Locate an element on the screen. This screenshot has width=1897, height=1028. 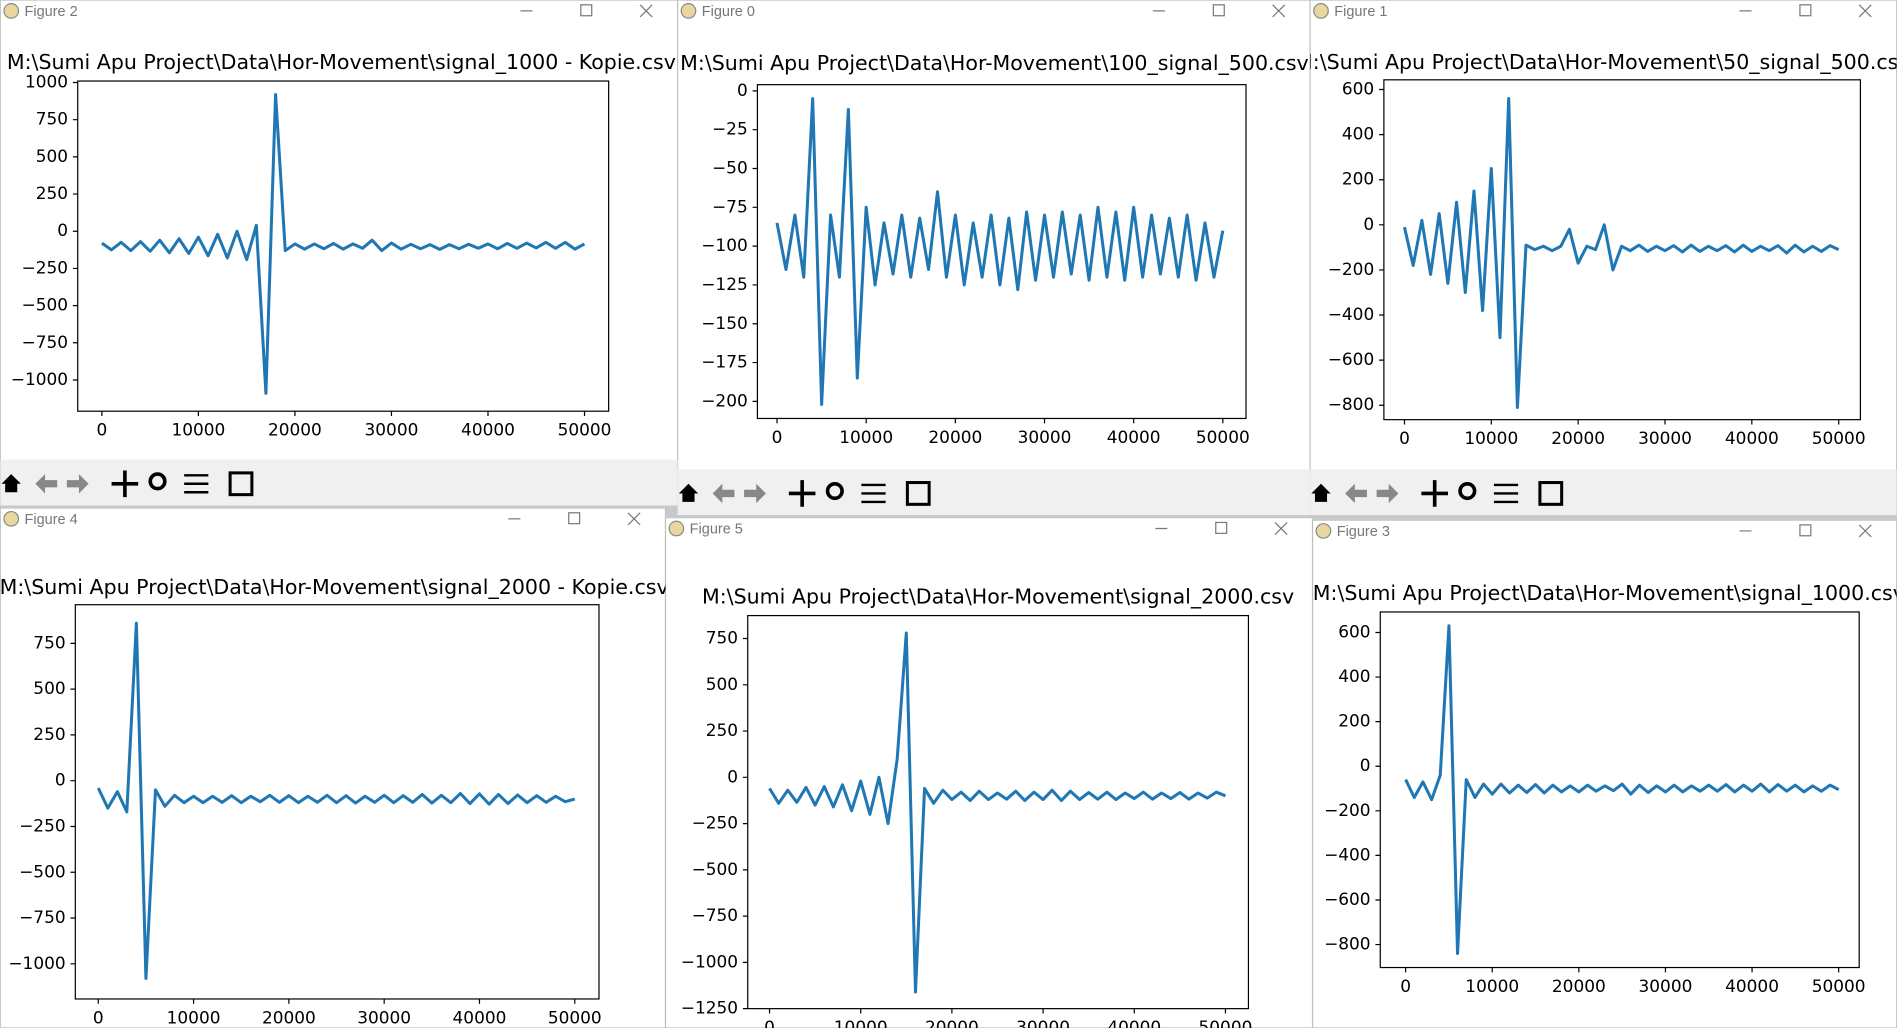
window-title: Figure 1 is located at coordinates (1360, 12).